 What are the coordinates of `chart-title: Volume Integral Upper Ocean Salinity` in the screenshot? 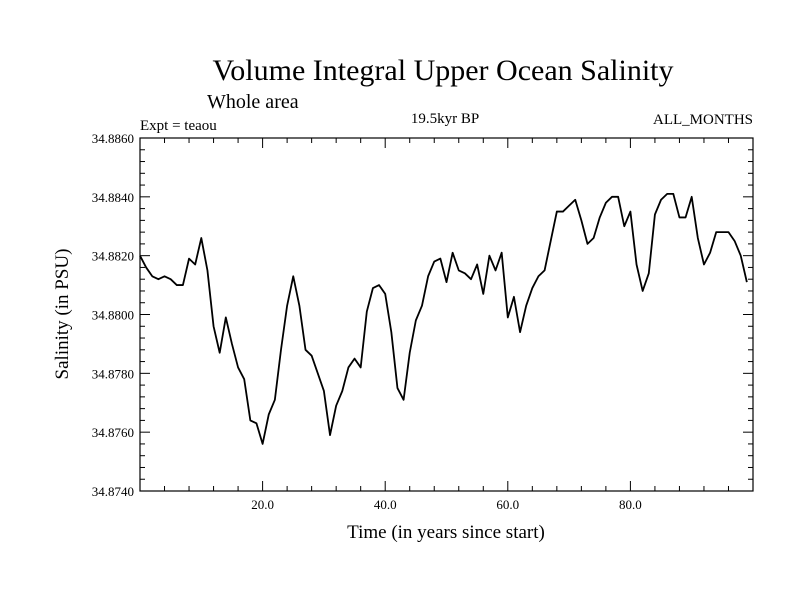 It's located at (443, 70).